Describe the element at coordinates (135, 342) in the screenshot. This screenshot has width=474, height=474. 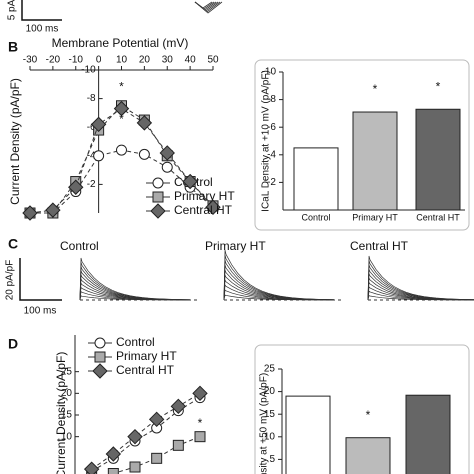
I see `legend-label: Control` at that location.